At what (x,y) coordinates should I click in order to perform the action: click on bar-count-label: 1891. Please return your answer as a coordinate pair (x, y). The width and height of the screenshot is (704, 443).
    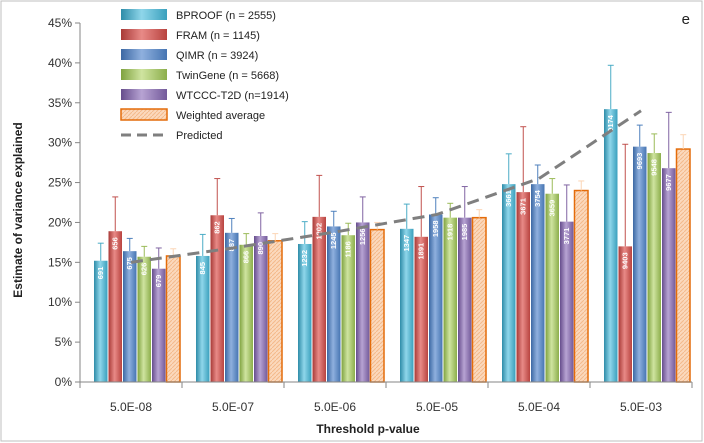
    Looking at the image, I should click on (421, 251).